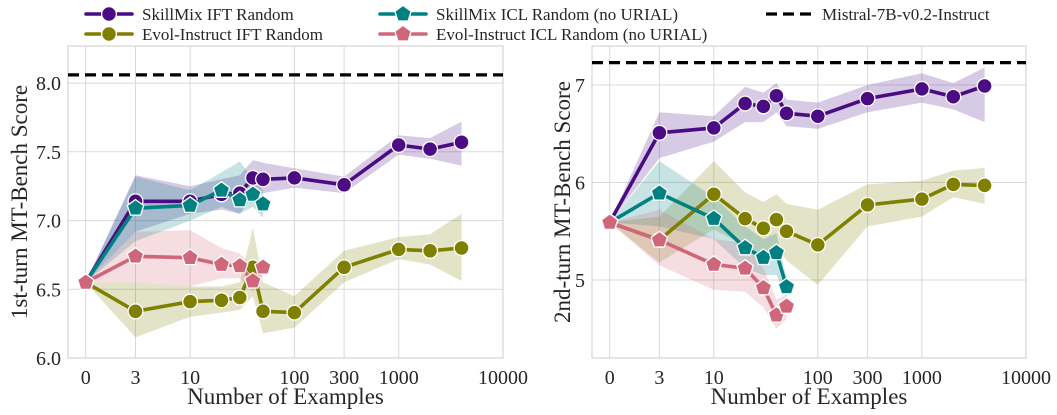  What do you see at coordinates (580, 184) in the screenshot?
I see `y-tick-label: 6` at bounding box center [580, 184].